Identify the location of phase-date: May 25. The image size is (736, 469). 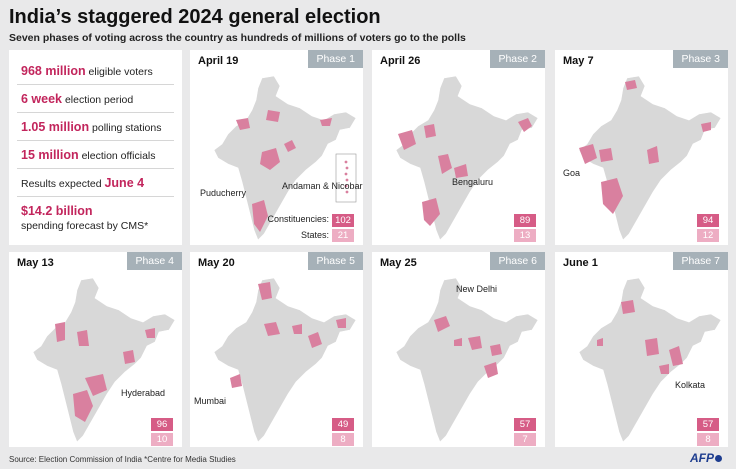
(398, 263).